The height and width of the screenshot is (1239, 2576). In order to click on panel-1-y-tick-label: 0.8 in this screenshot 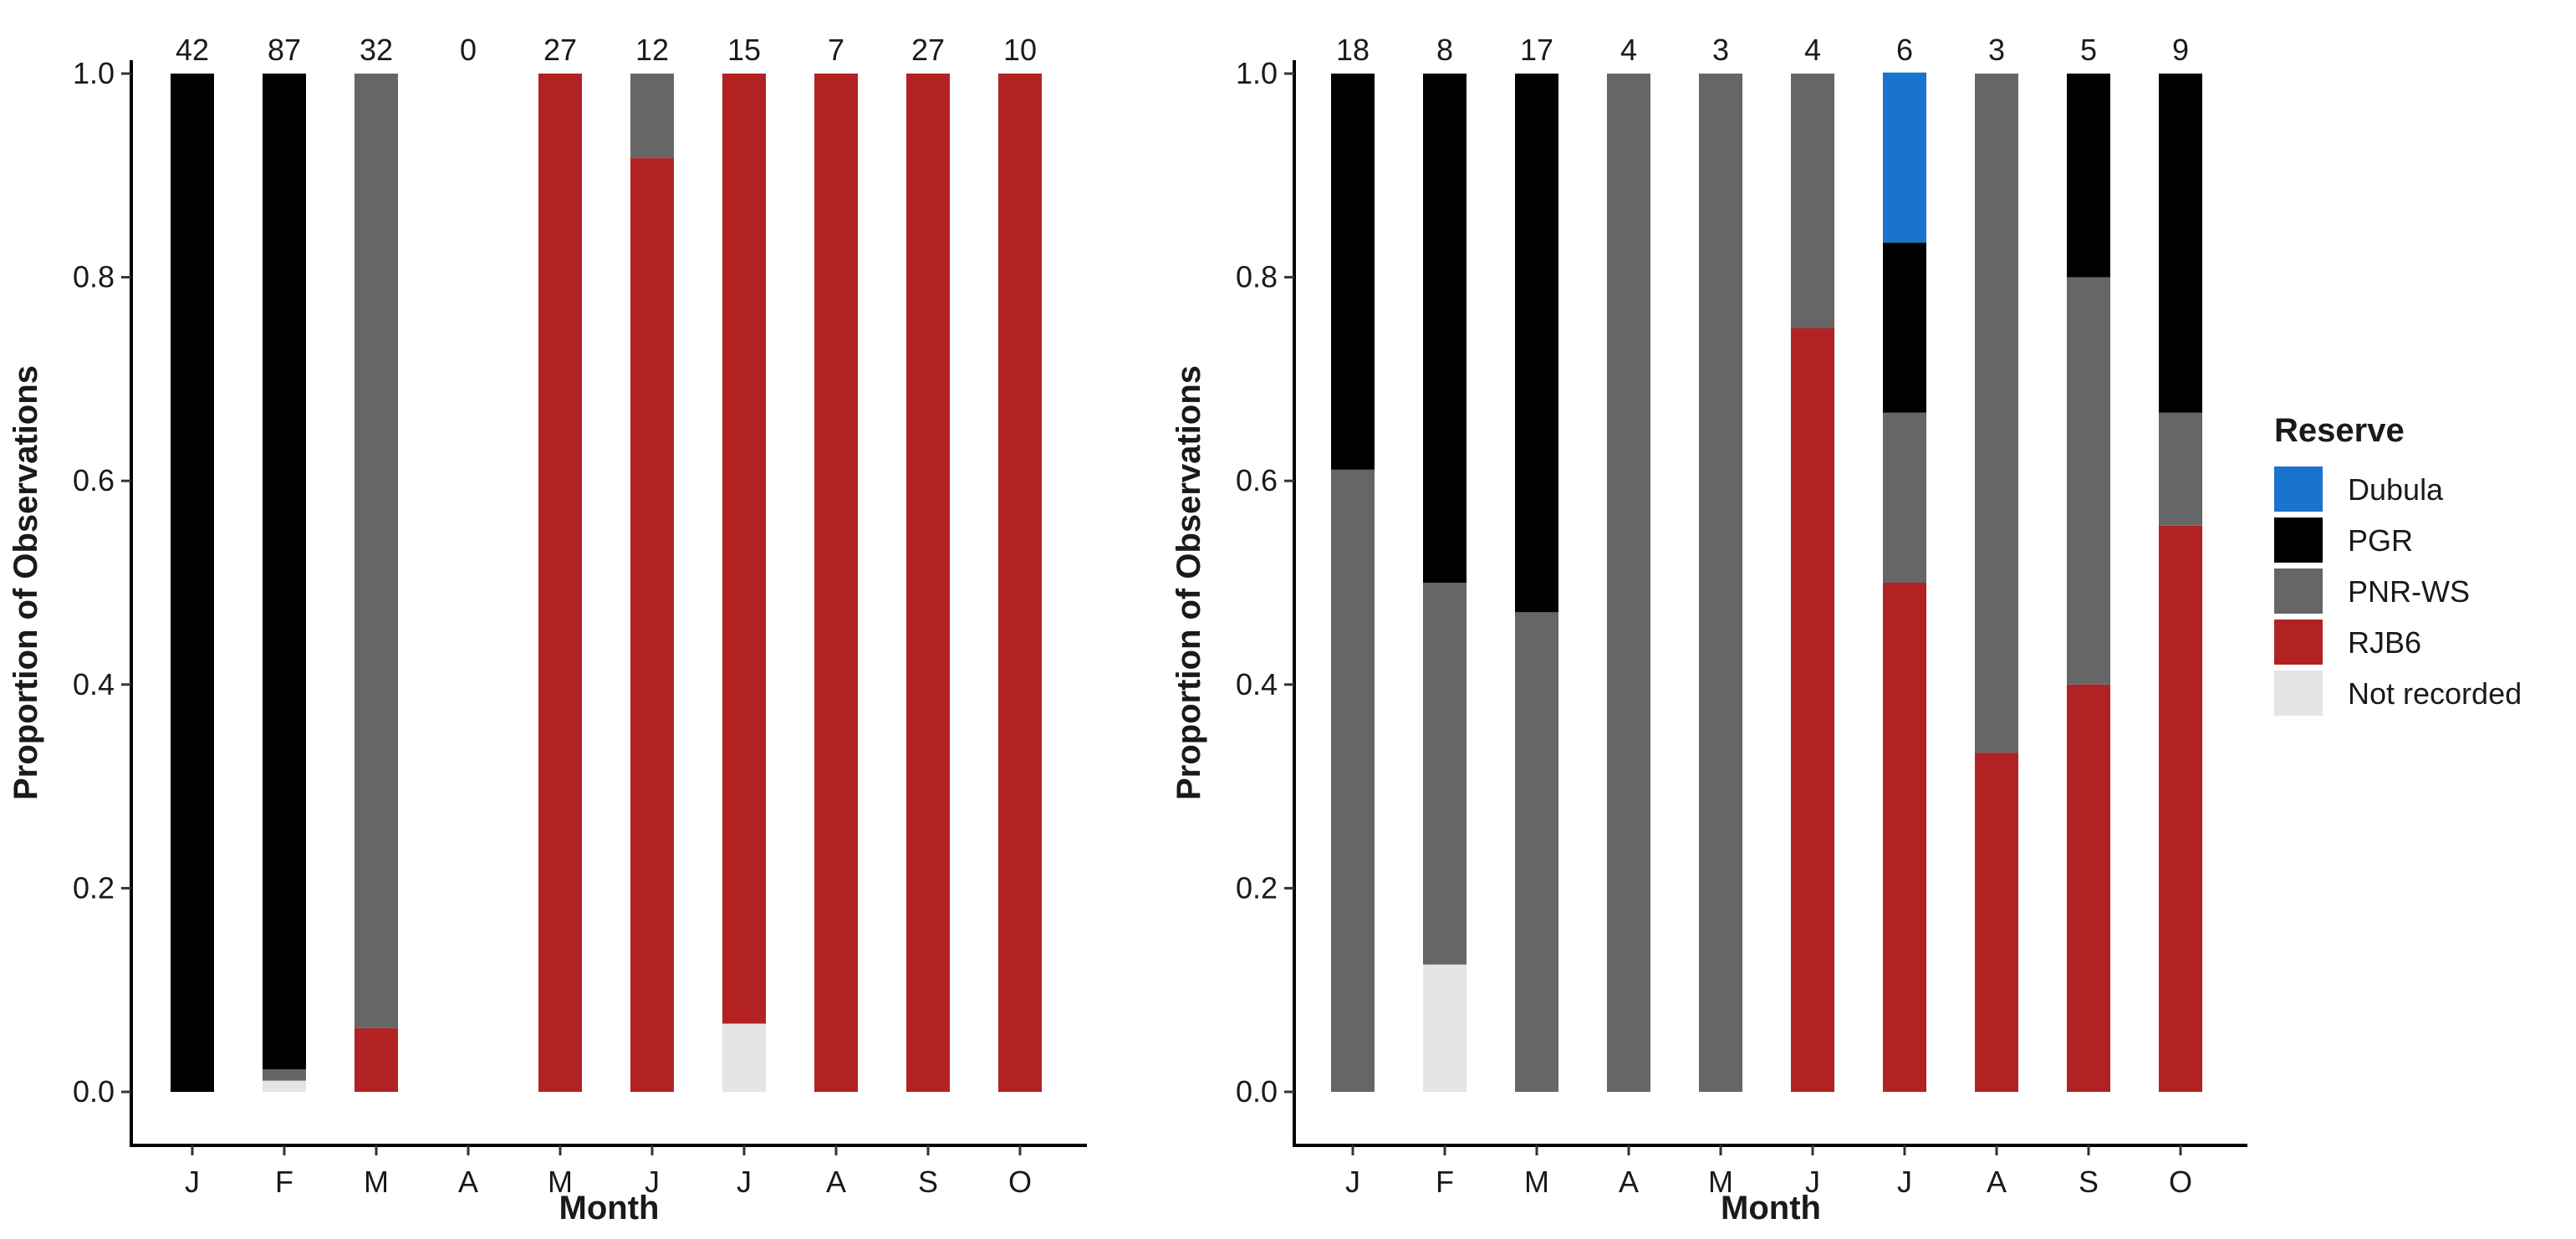, I will do `click(94, 277)`.